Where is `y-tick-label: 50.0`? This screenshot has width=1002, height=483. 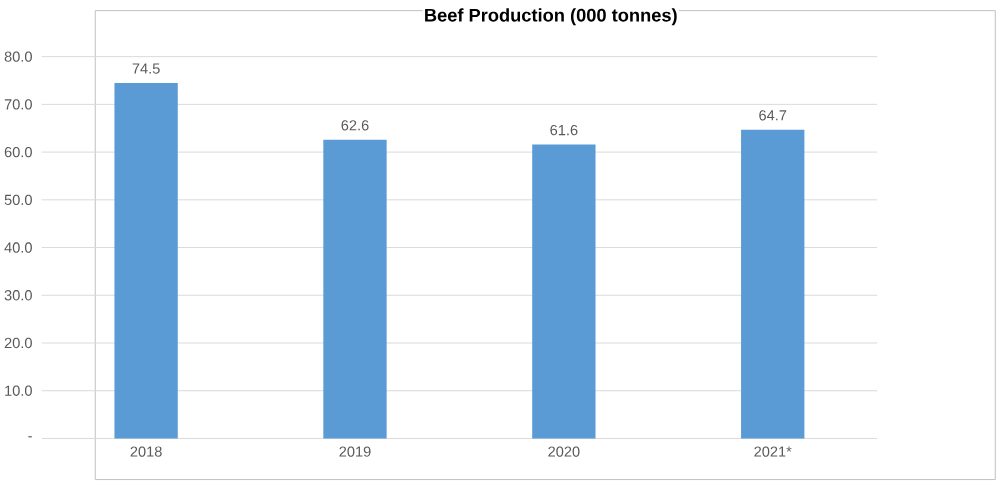
y-tick-label: 50.0 is located at coordinates (18, 199).